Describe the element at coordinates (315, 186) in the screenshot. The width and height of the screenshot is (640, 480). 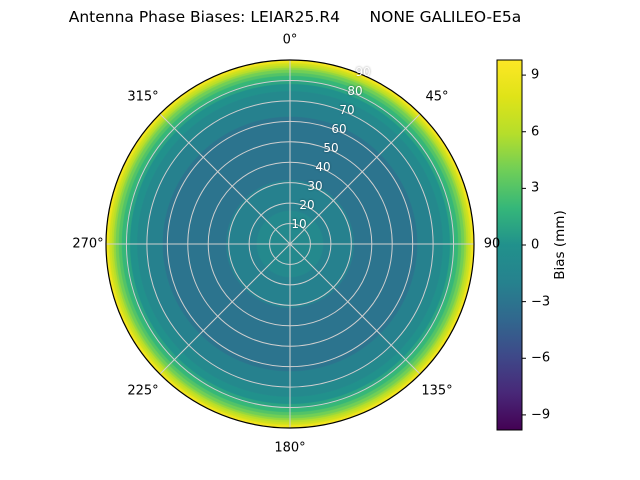
I see `radial-tick-30: 30` at that location.